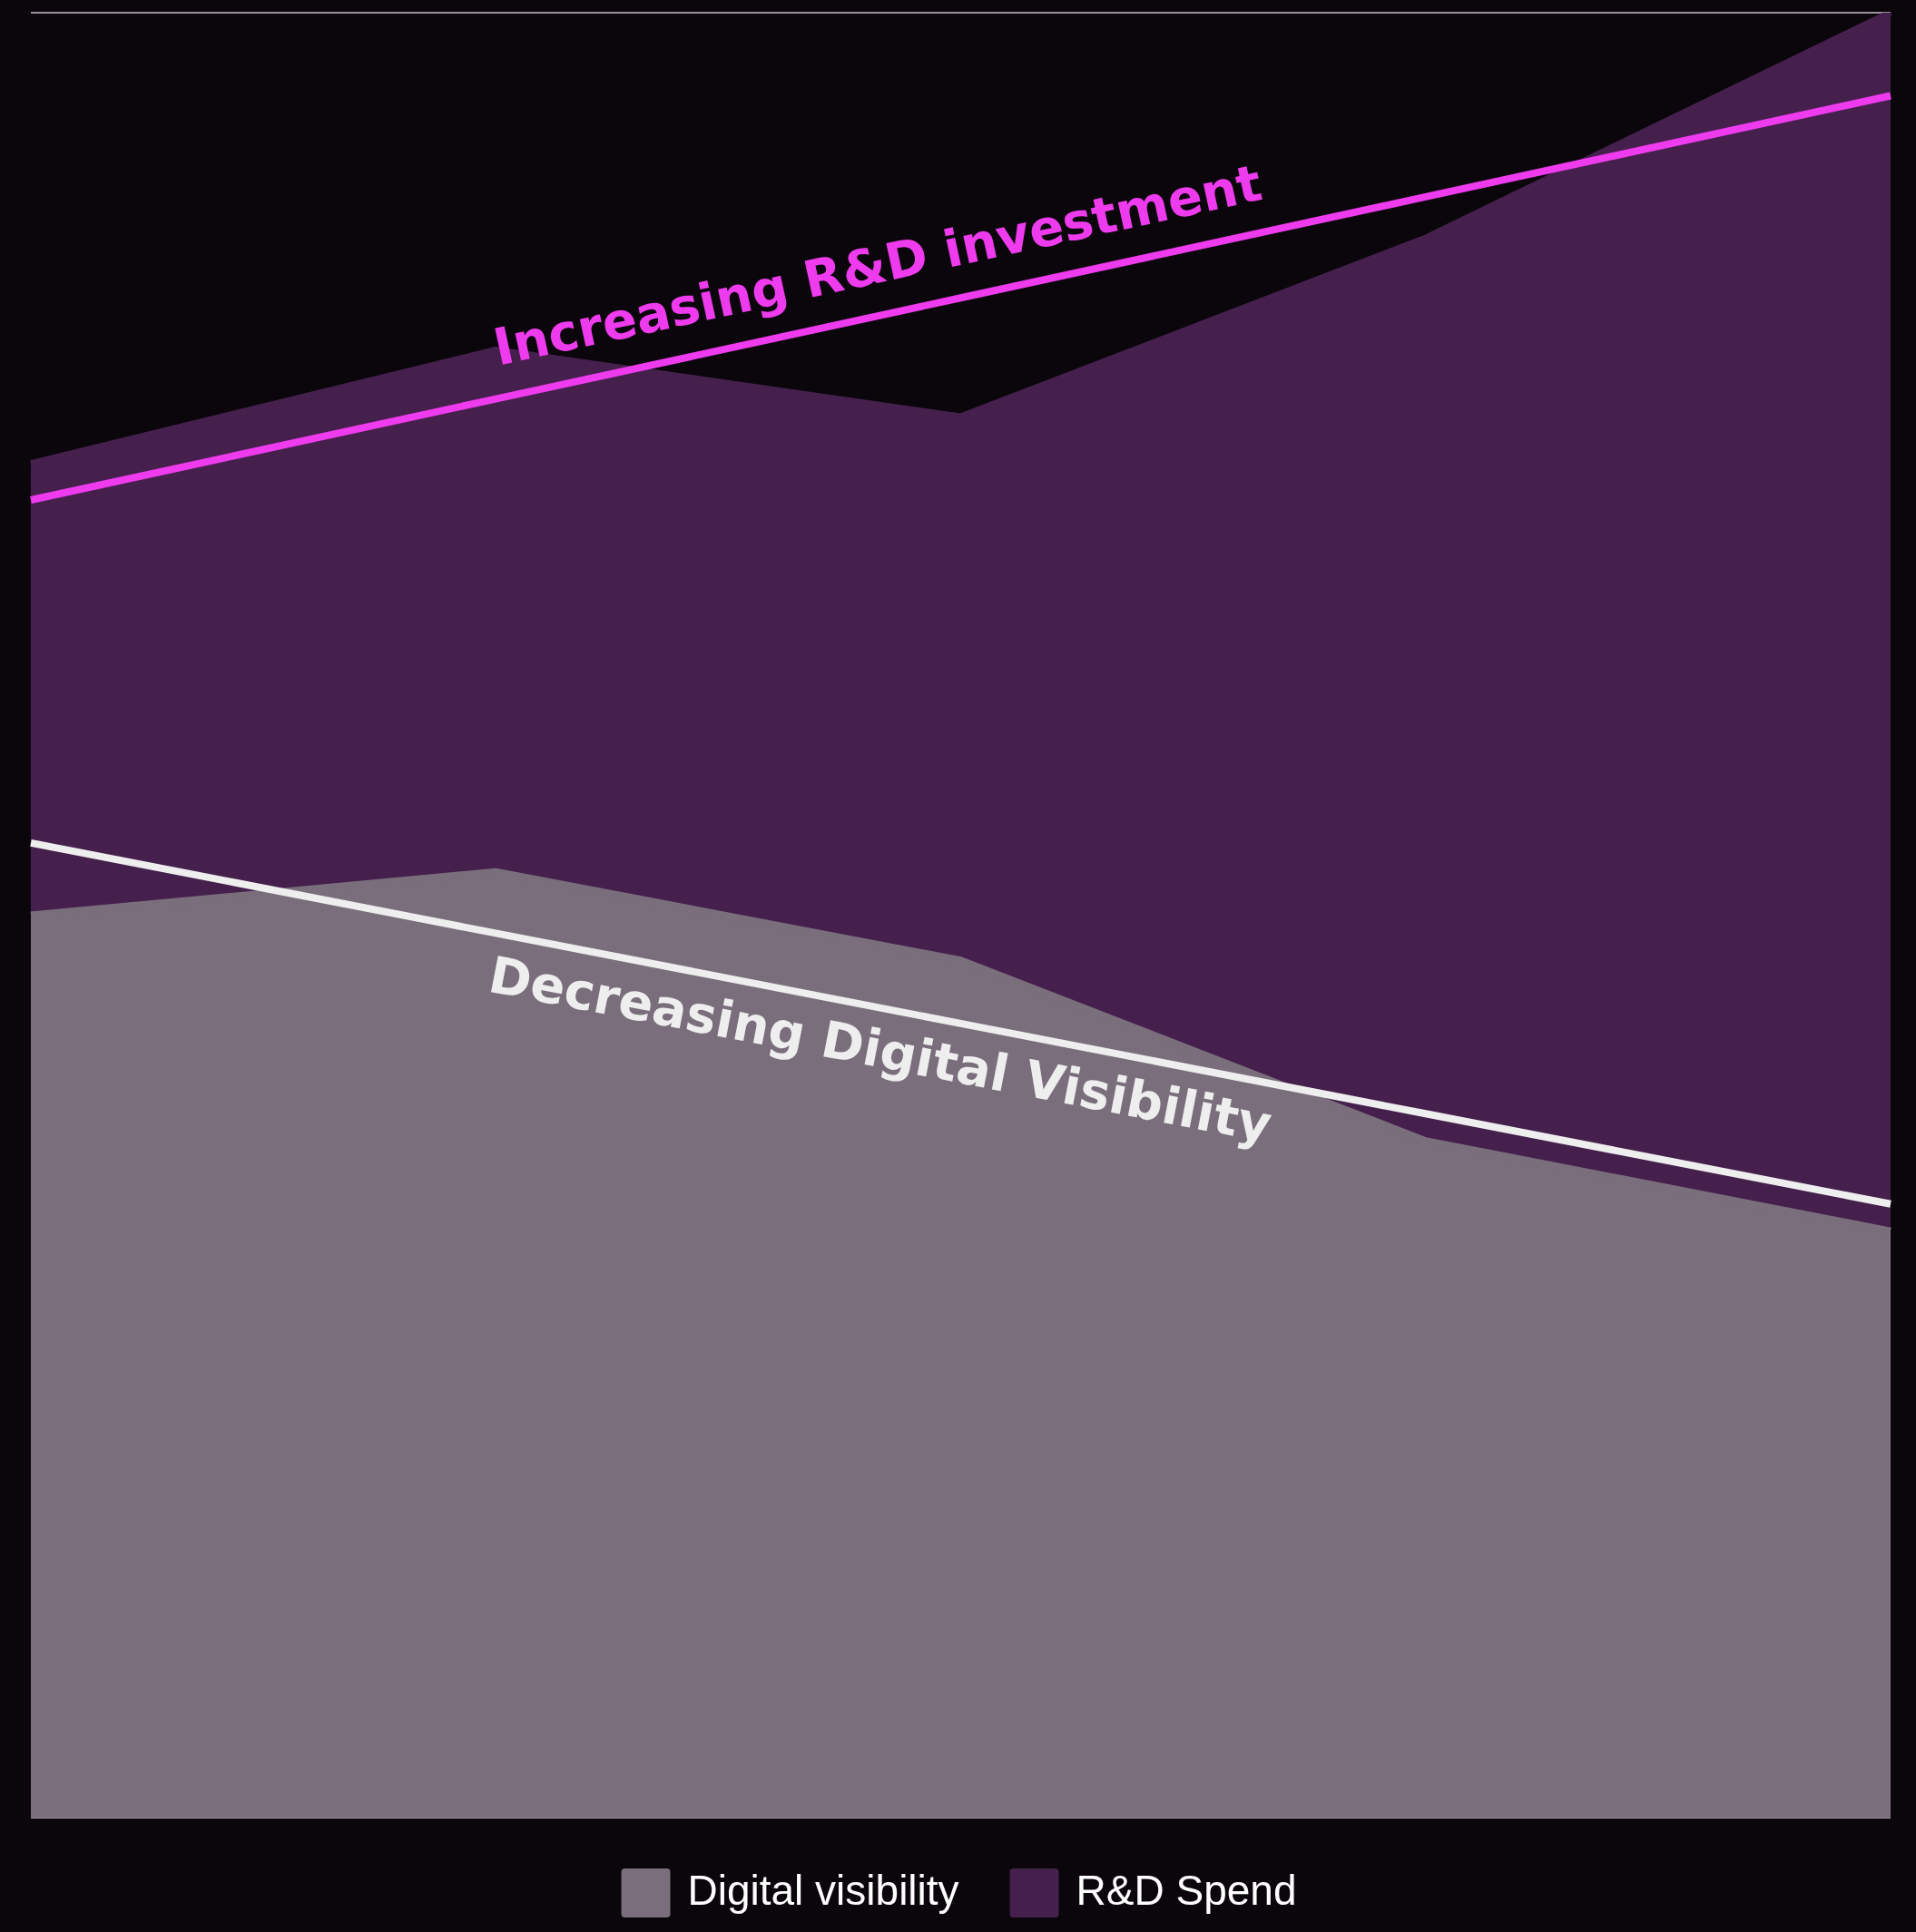 This screenshot has width=1916, height=1932. Describe the element at coordinates (1186, 1890) in the screenshot. I see `legend-label: R&D Spend` at that location.